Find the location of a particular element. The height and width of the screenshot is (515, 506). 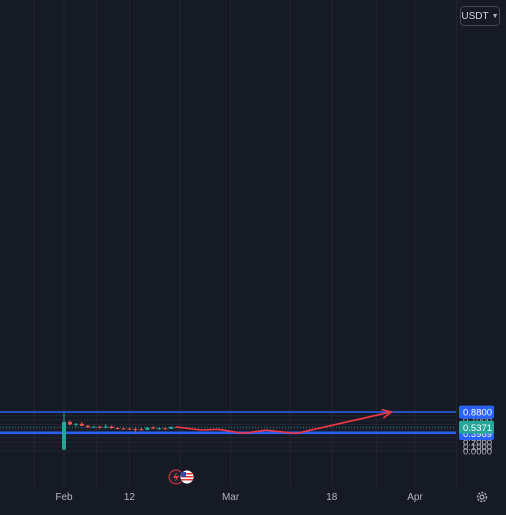

x-axis-tick-label: Mar is located at coordinates (231, 497).